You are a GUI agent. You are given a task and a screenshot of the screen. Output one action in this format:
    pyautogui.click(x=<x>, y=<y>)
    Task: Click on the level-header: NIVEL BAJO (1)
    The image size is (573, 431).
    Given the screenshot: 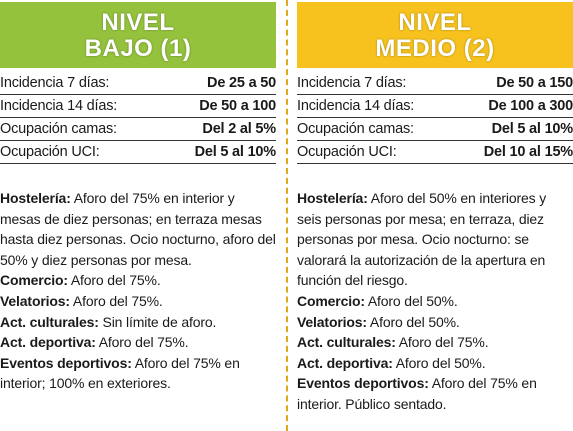 What is the action you would take?
    pyautogui.click(x=138, y=35)
    